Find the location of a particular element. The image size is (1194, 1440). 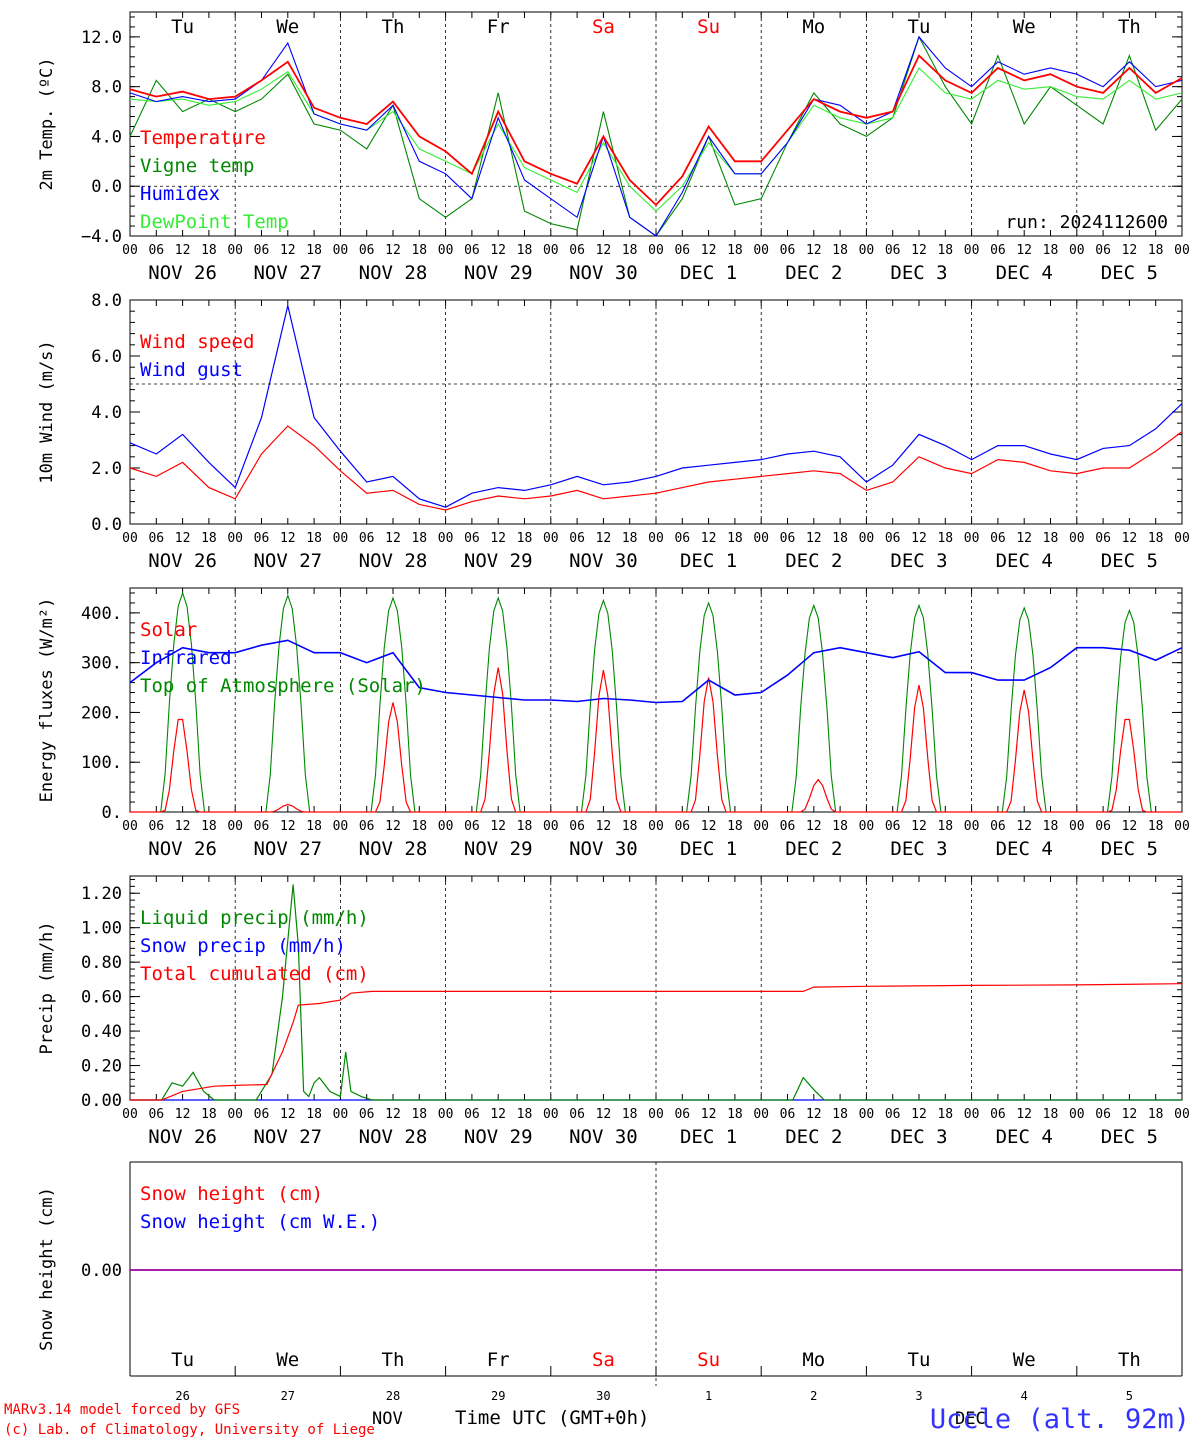

x-date-label: DEC 4 is located at coordinates (1024, 273).